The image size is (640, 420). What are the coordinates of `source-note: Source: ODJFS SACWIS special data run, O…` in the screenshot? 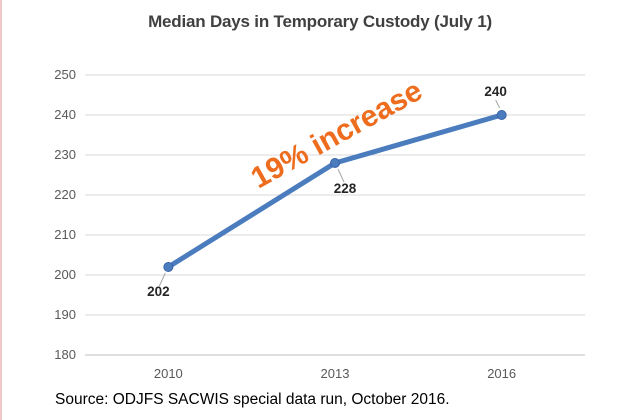 It's located at (252, 399).